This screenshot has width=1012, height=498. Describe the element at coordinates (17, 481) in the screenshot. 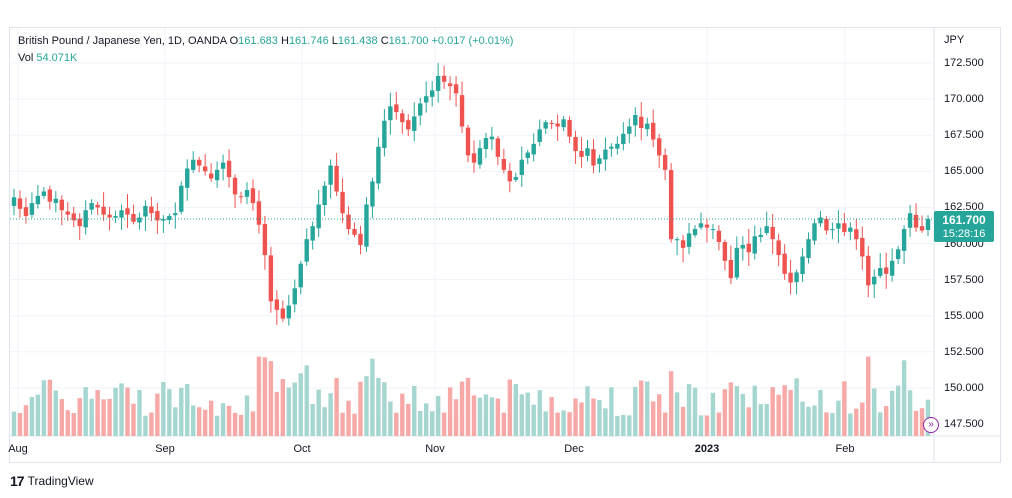

I see `tradingview-logo-icon: 17` at that location.